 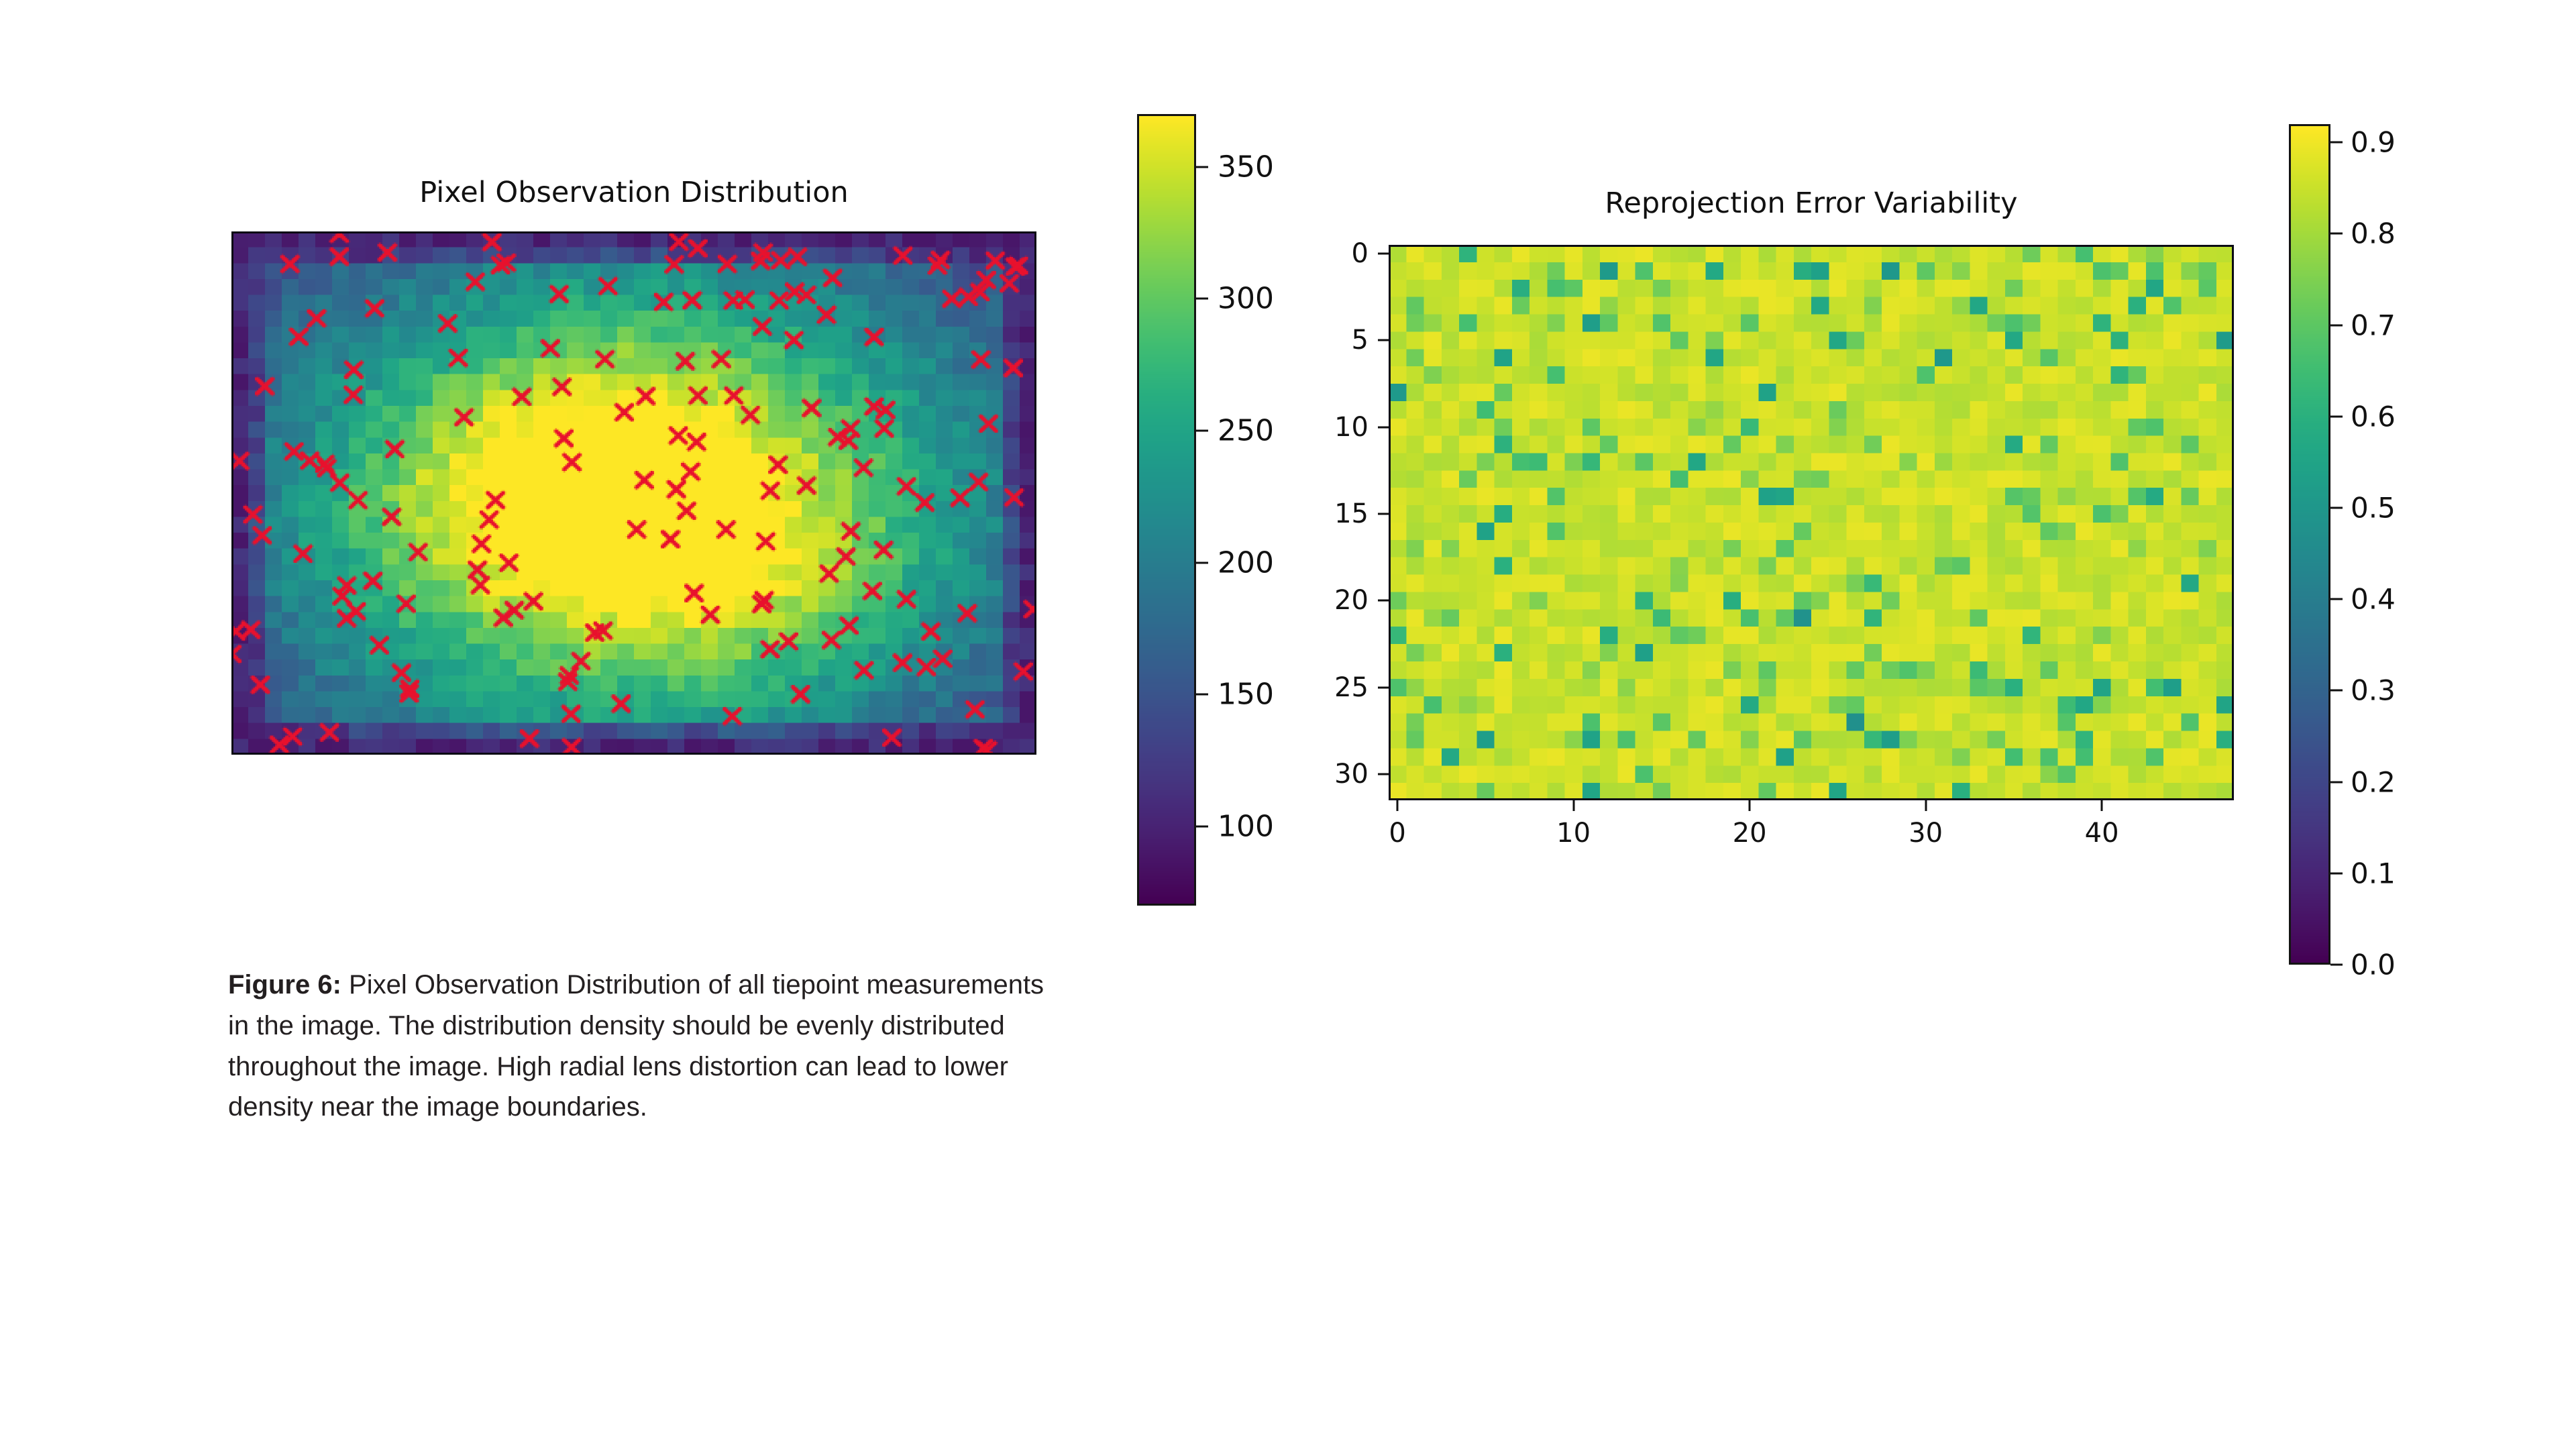 I want to click on figure-7-y-tick-label: 10, so click(x=1351, y=427).